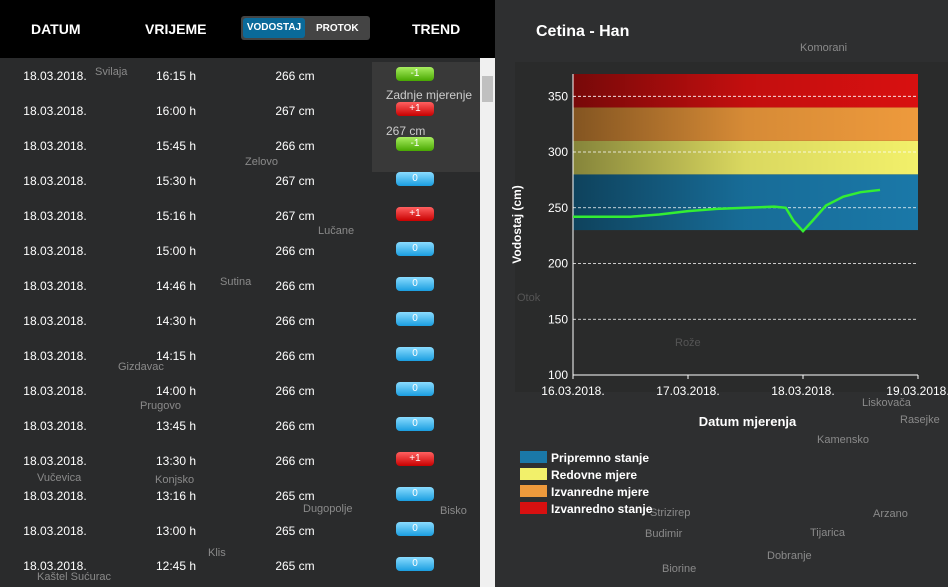 The width and height of the screenshot is (948, 587). What do you see at coordinates (176, 391) in the screenshot?
I see `cell: 14:00 h` at bounding box center [176, 391].